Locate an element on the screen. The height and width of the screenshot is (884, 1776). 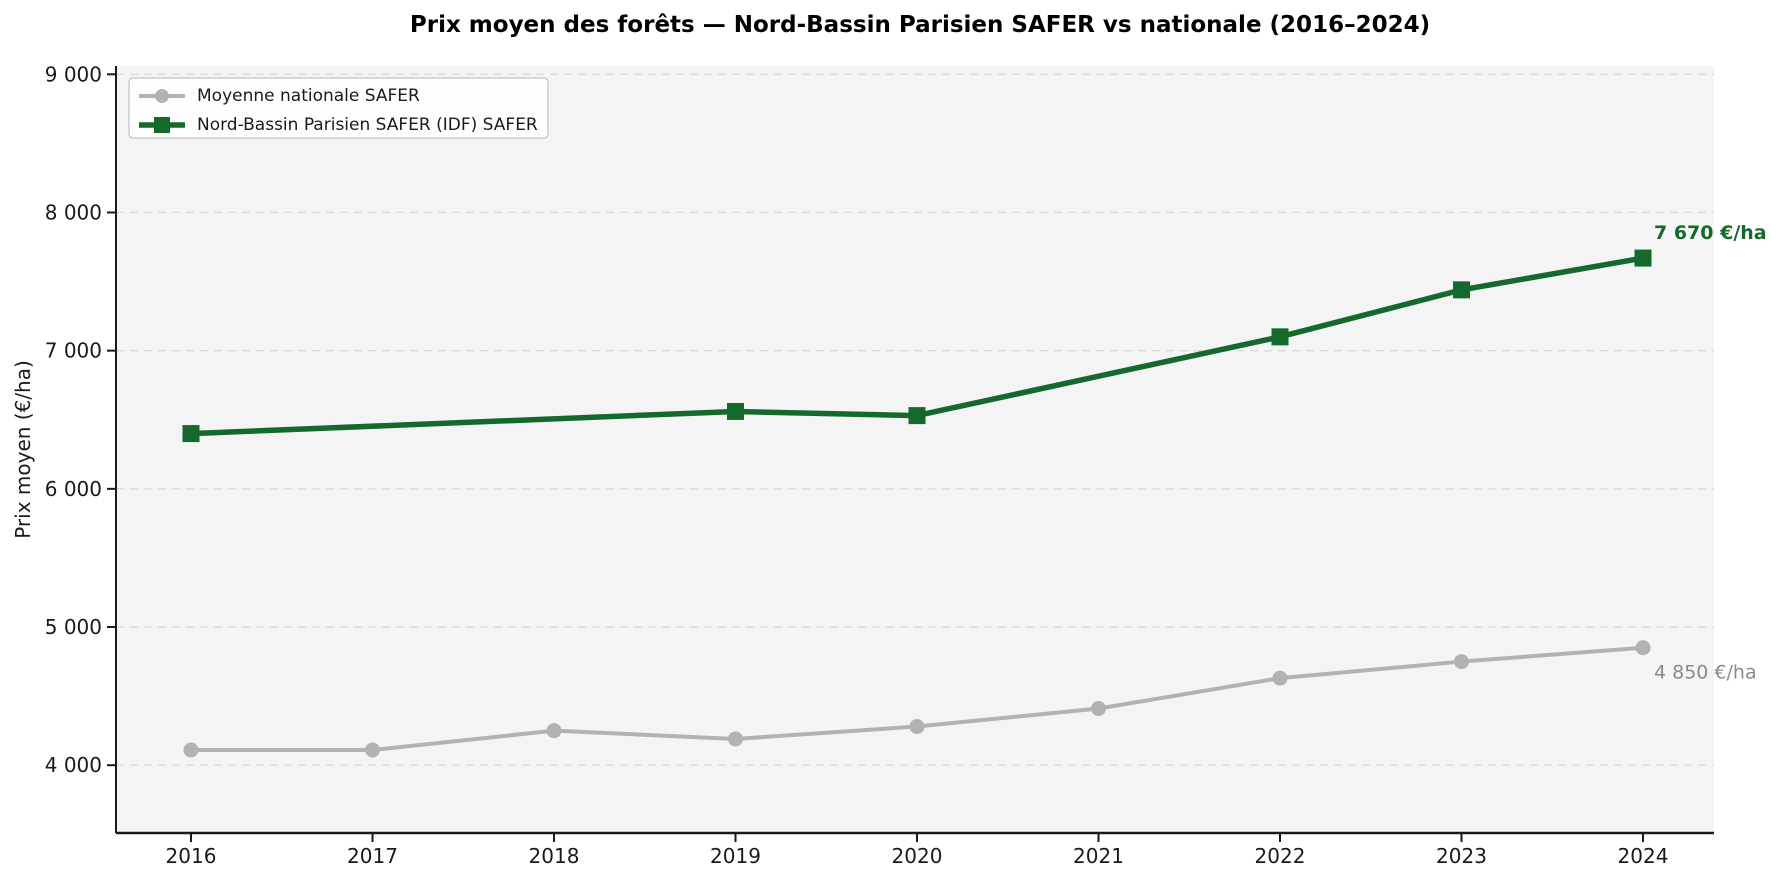
data-point-0-2020 is located at coordinates (917, 727).